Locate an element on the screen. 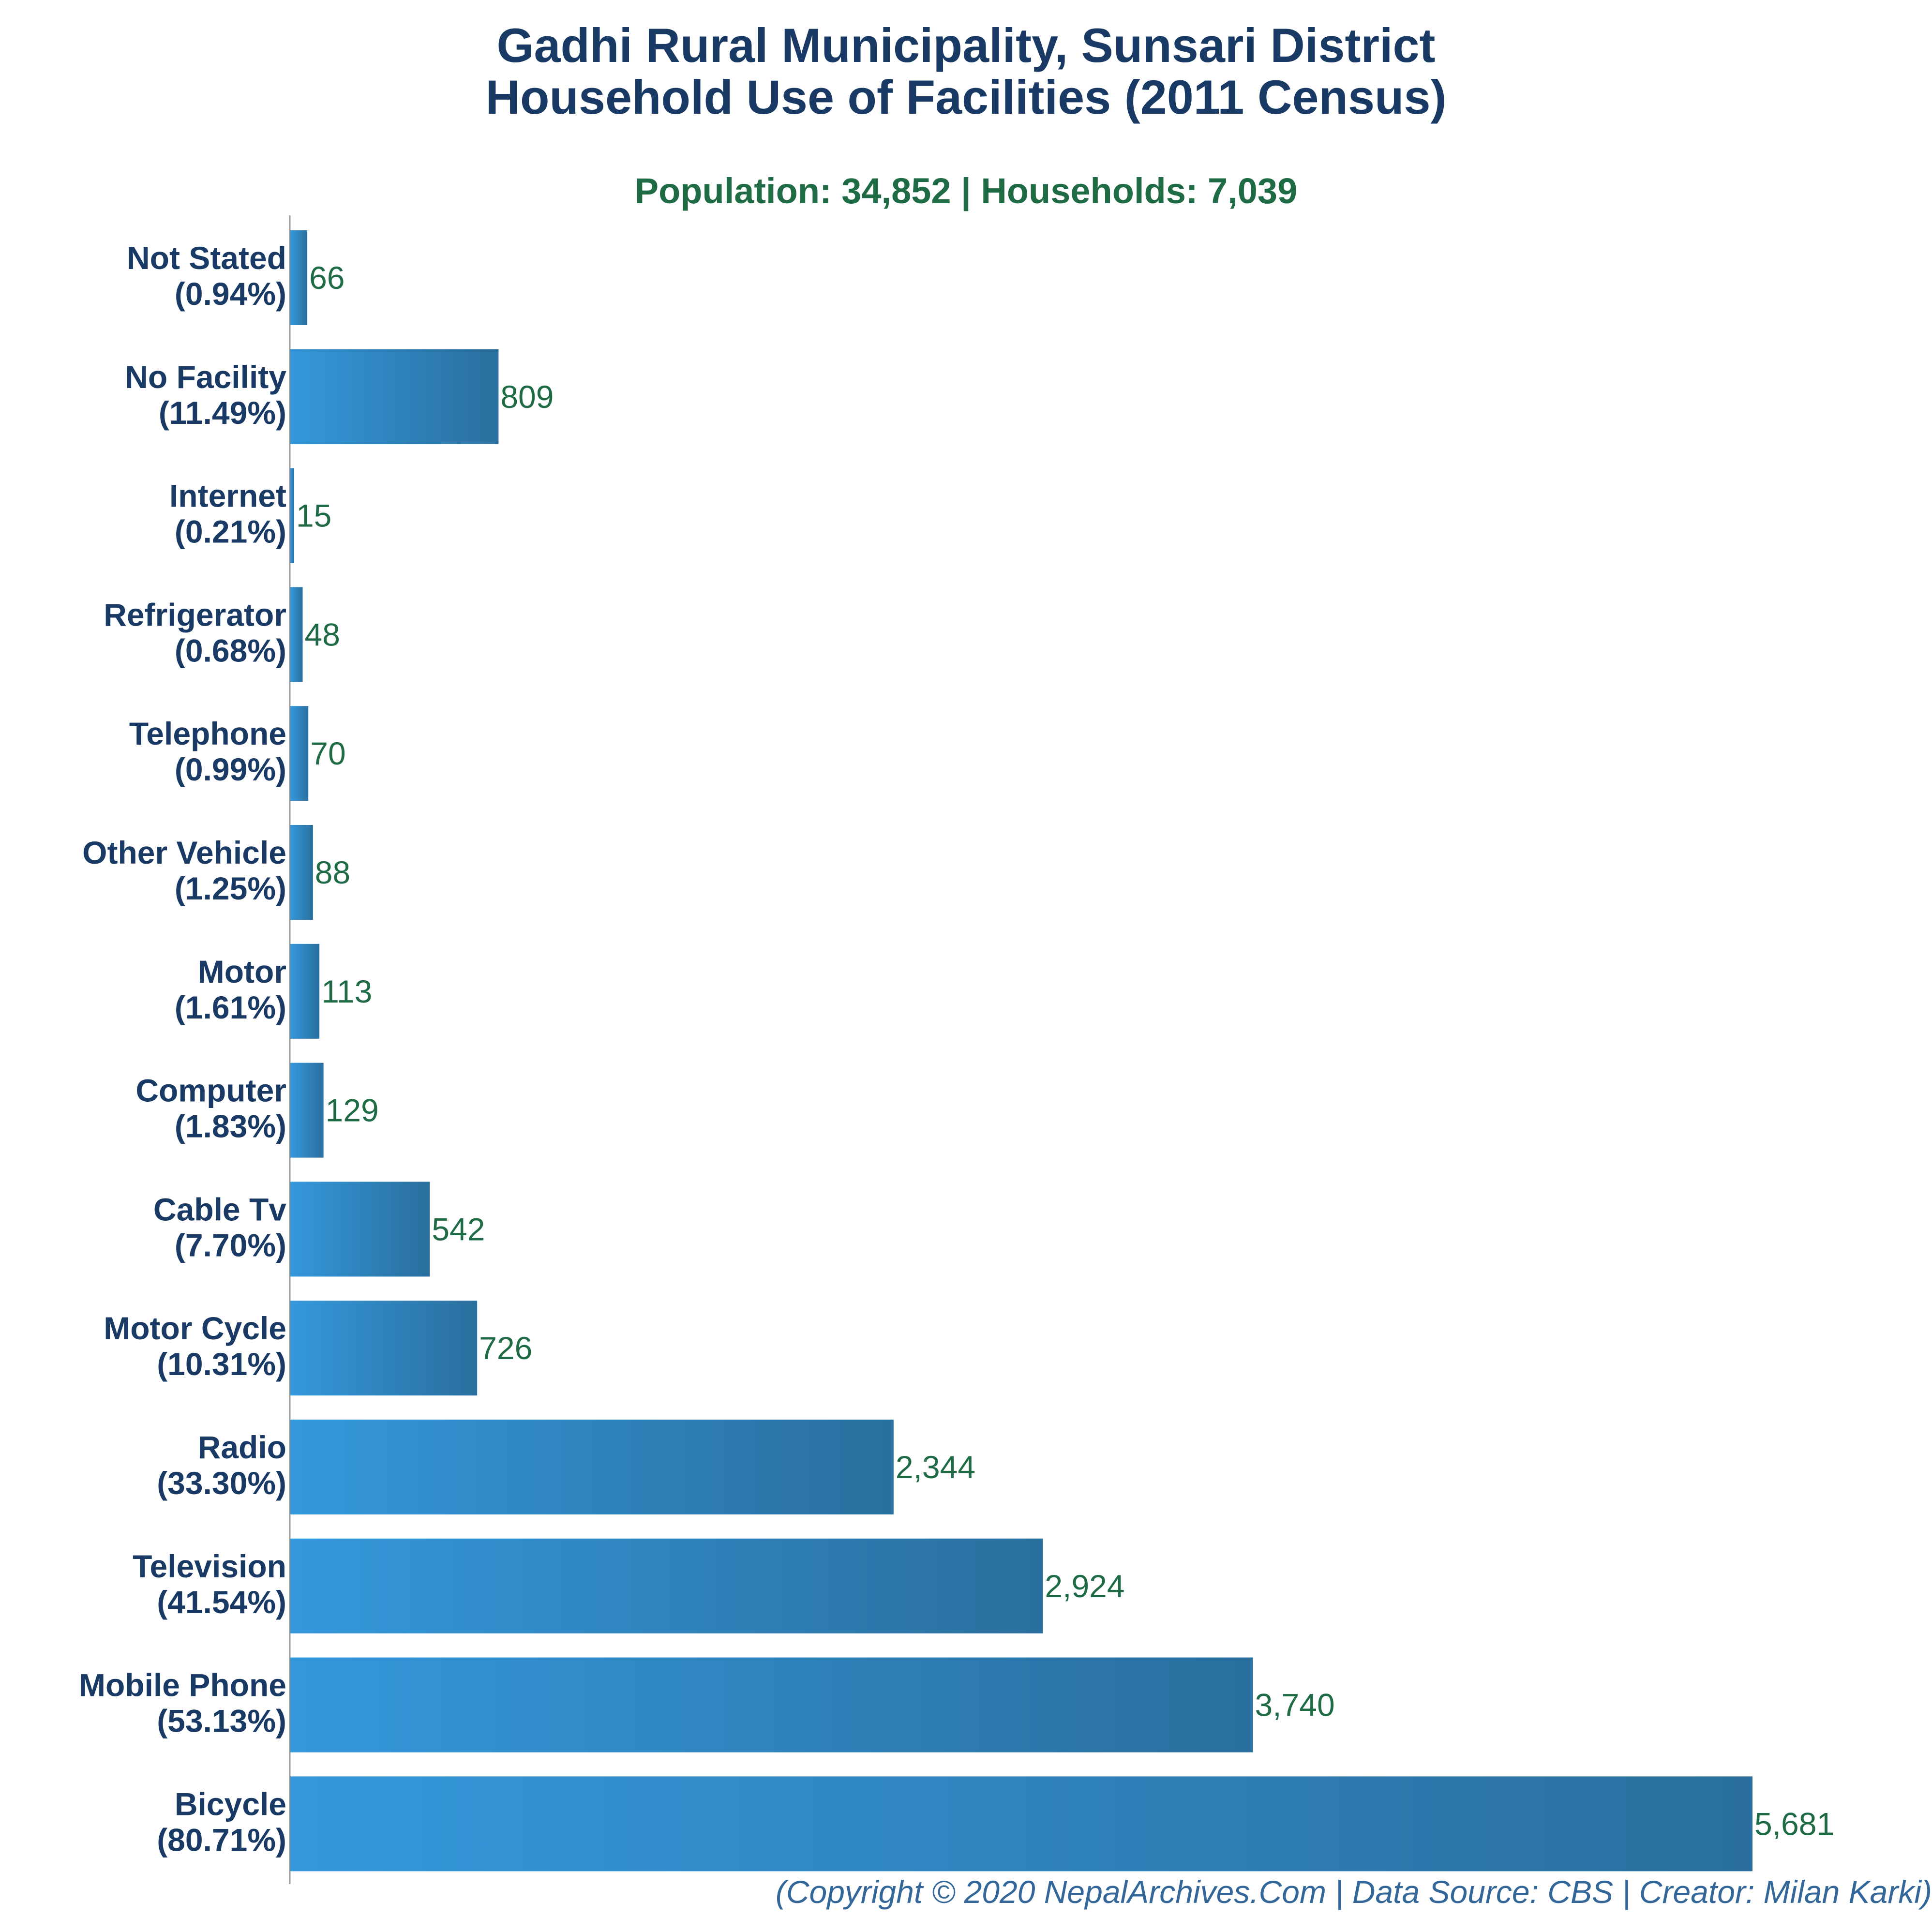 The height and width of the screenshot is (1932, 1932). value-label: 70 is located at coordinates (327, 753).